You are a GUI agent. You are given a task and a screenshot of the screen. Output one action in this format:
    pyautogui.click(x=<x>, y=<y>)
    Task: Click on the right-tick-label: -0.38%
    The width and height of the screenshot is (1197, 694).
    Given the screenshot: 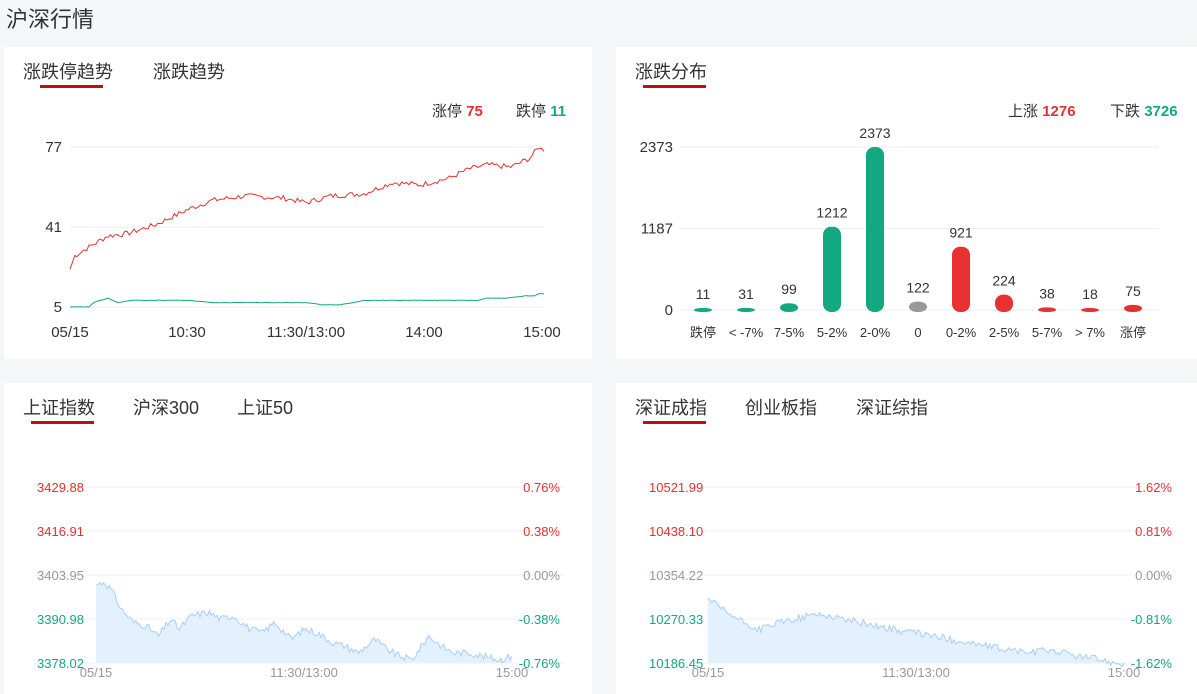 What is the action you would take?
    pyautogui.click(x=540, y=619)
    